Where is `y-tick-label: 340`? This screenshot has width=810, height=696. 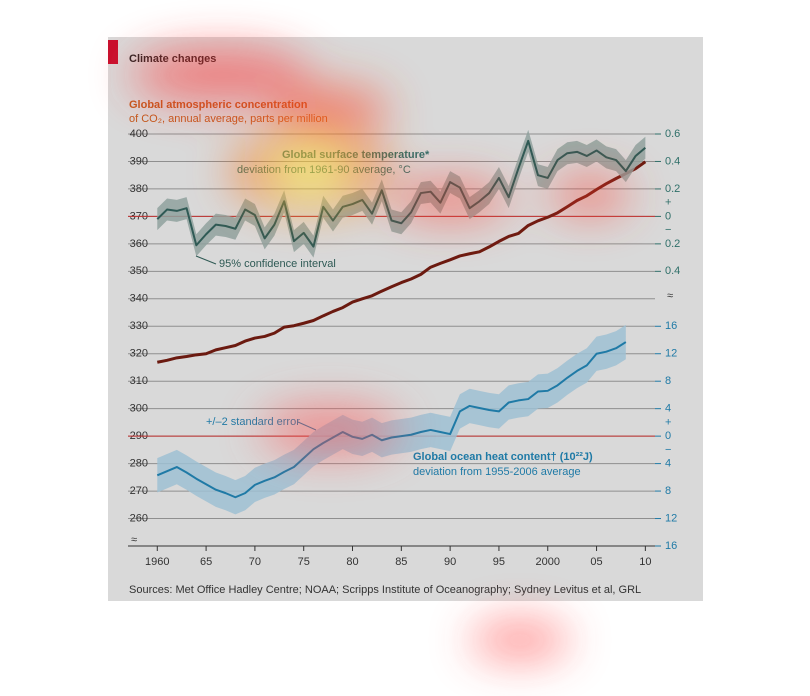 y-tick-label: 340 is located at coordinates (139, 299).